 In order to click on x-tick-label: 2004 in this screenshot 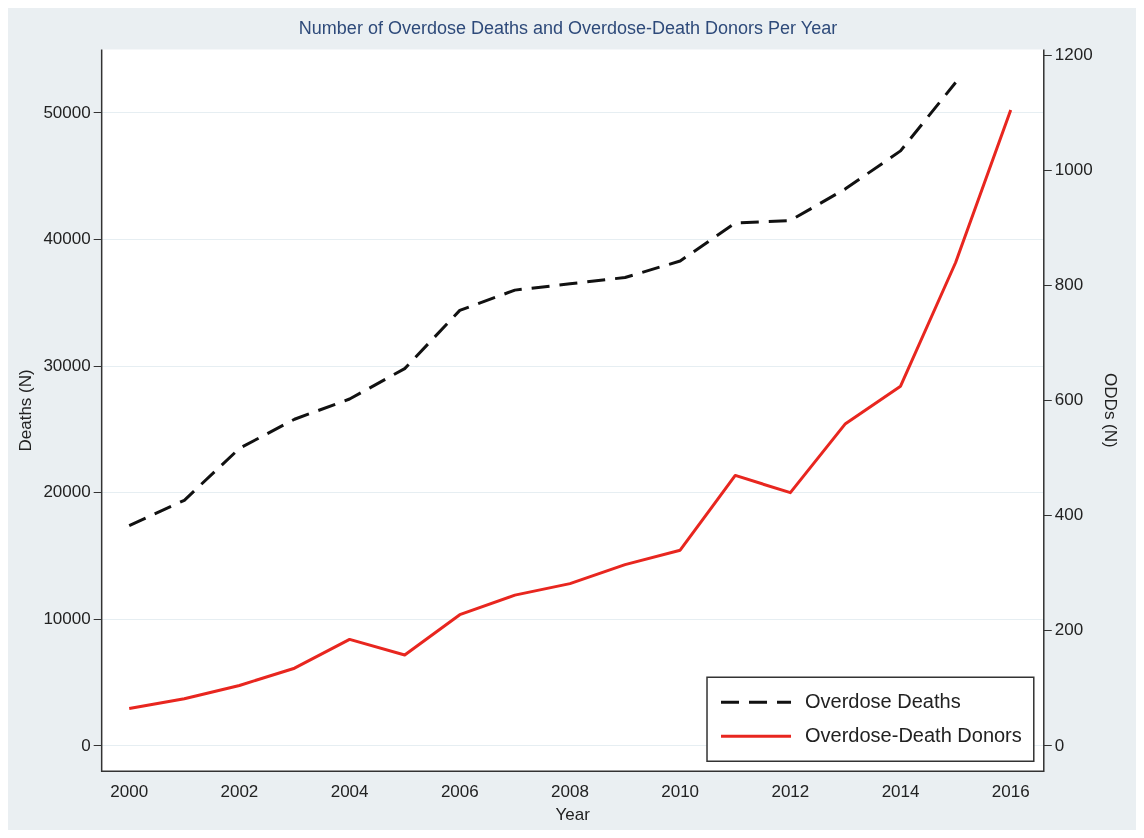, I will do `click(349, 792)`.